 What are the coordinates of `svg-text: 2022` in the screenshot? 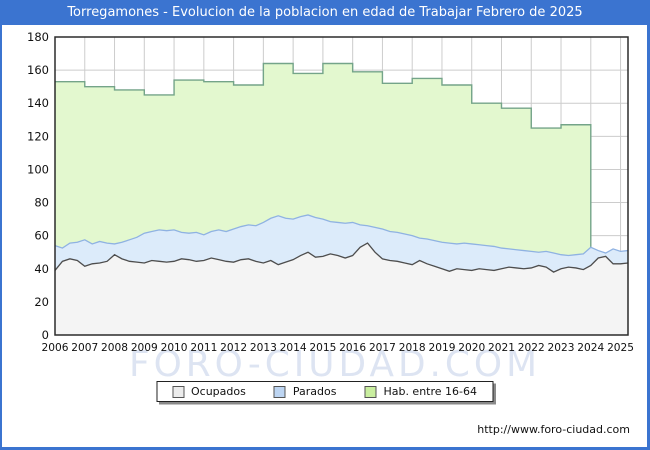 It's located at (531, 348).